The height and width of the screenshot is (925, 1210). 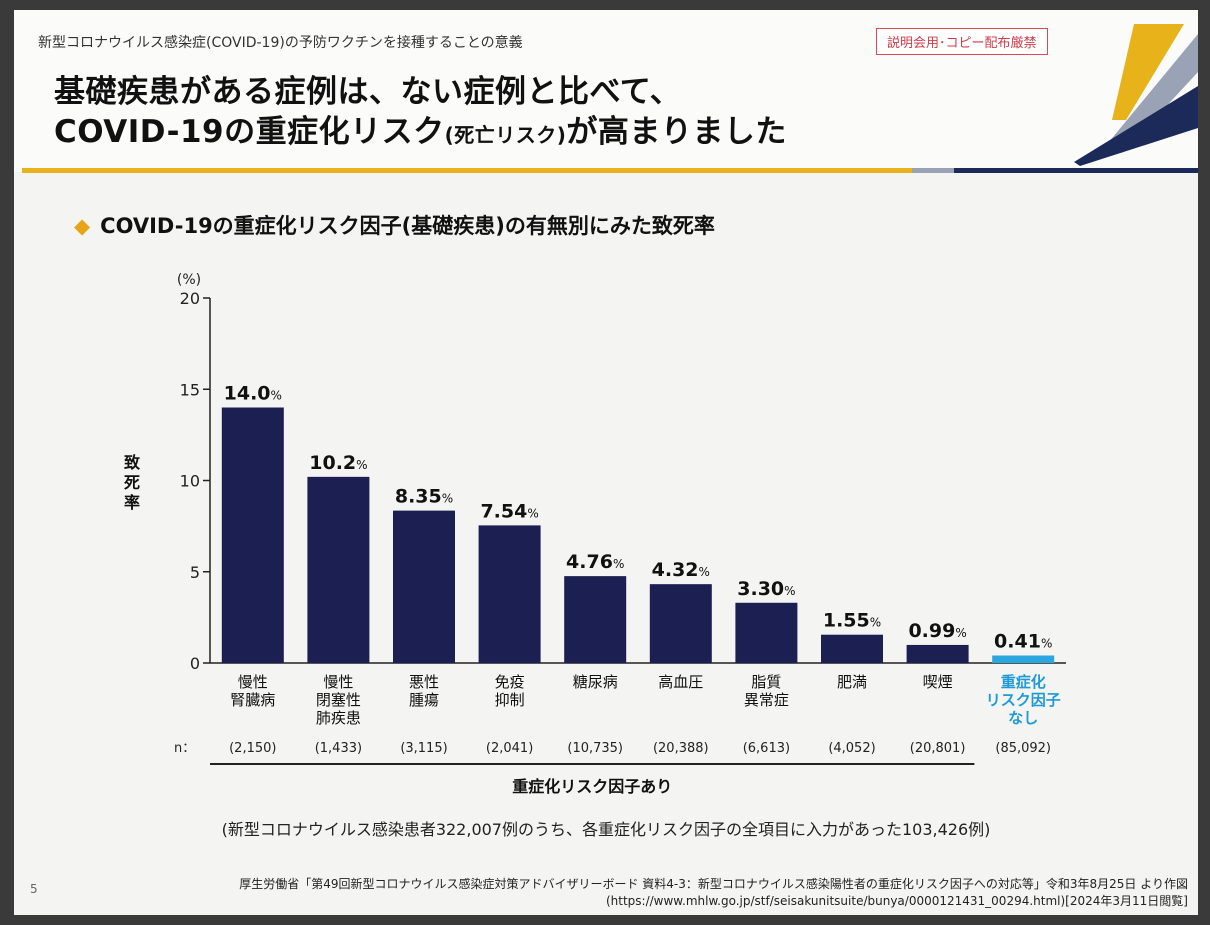 What do you see at coordinates (253, 394) in the screenshot?
I see `bar-value-label: 14.0%` at bounding box center [253, 394].